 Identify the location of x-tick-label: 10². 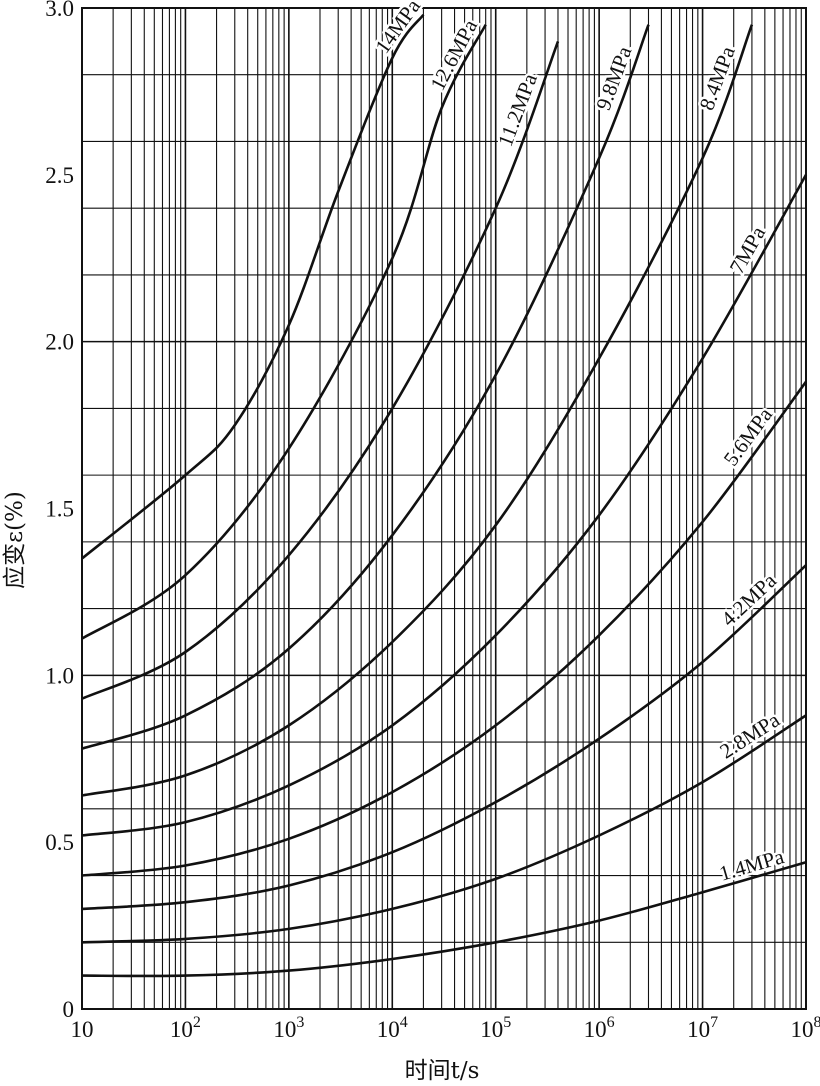
(185, 1028).